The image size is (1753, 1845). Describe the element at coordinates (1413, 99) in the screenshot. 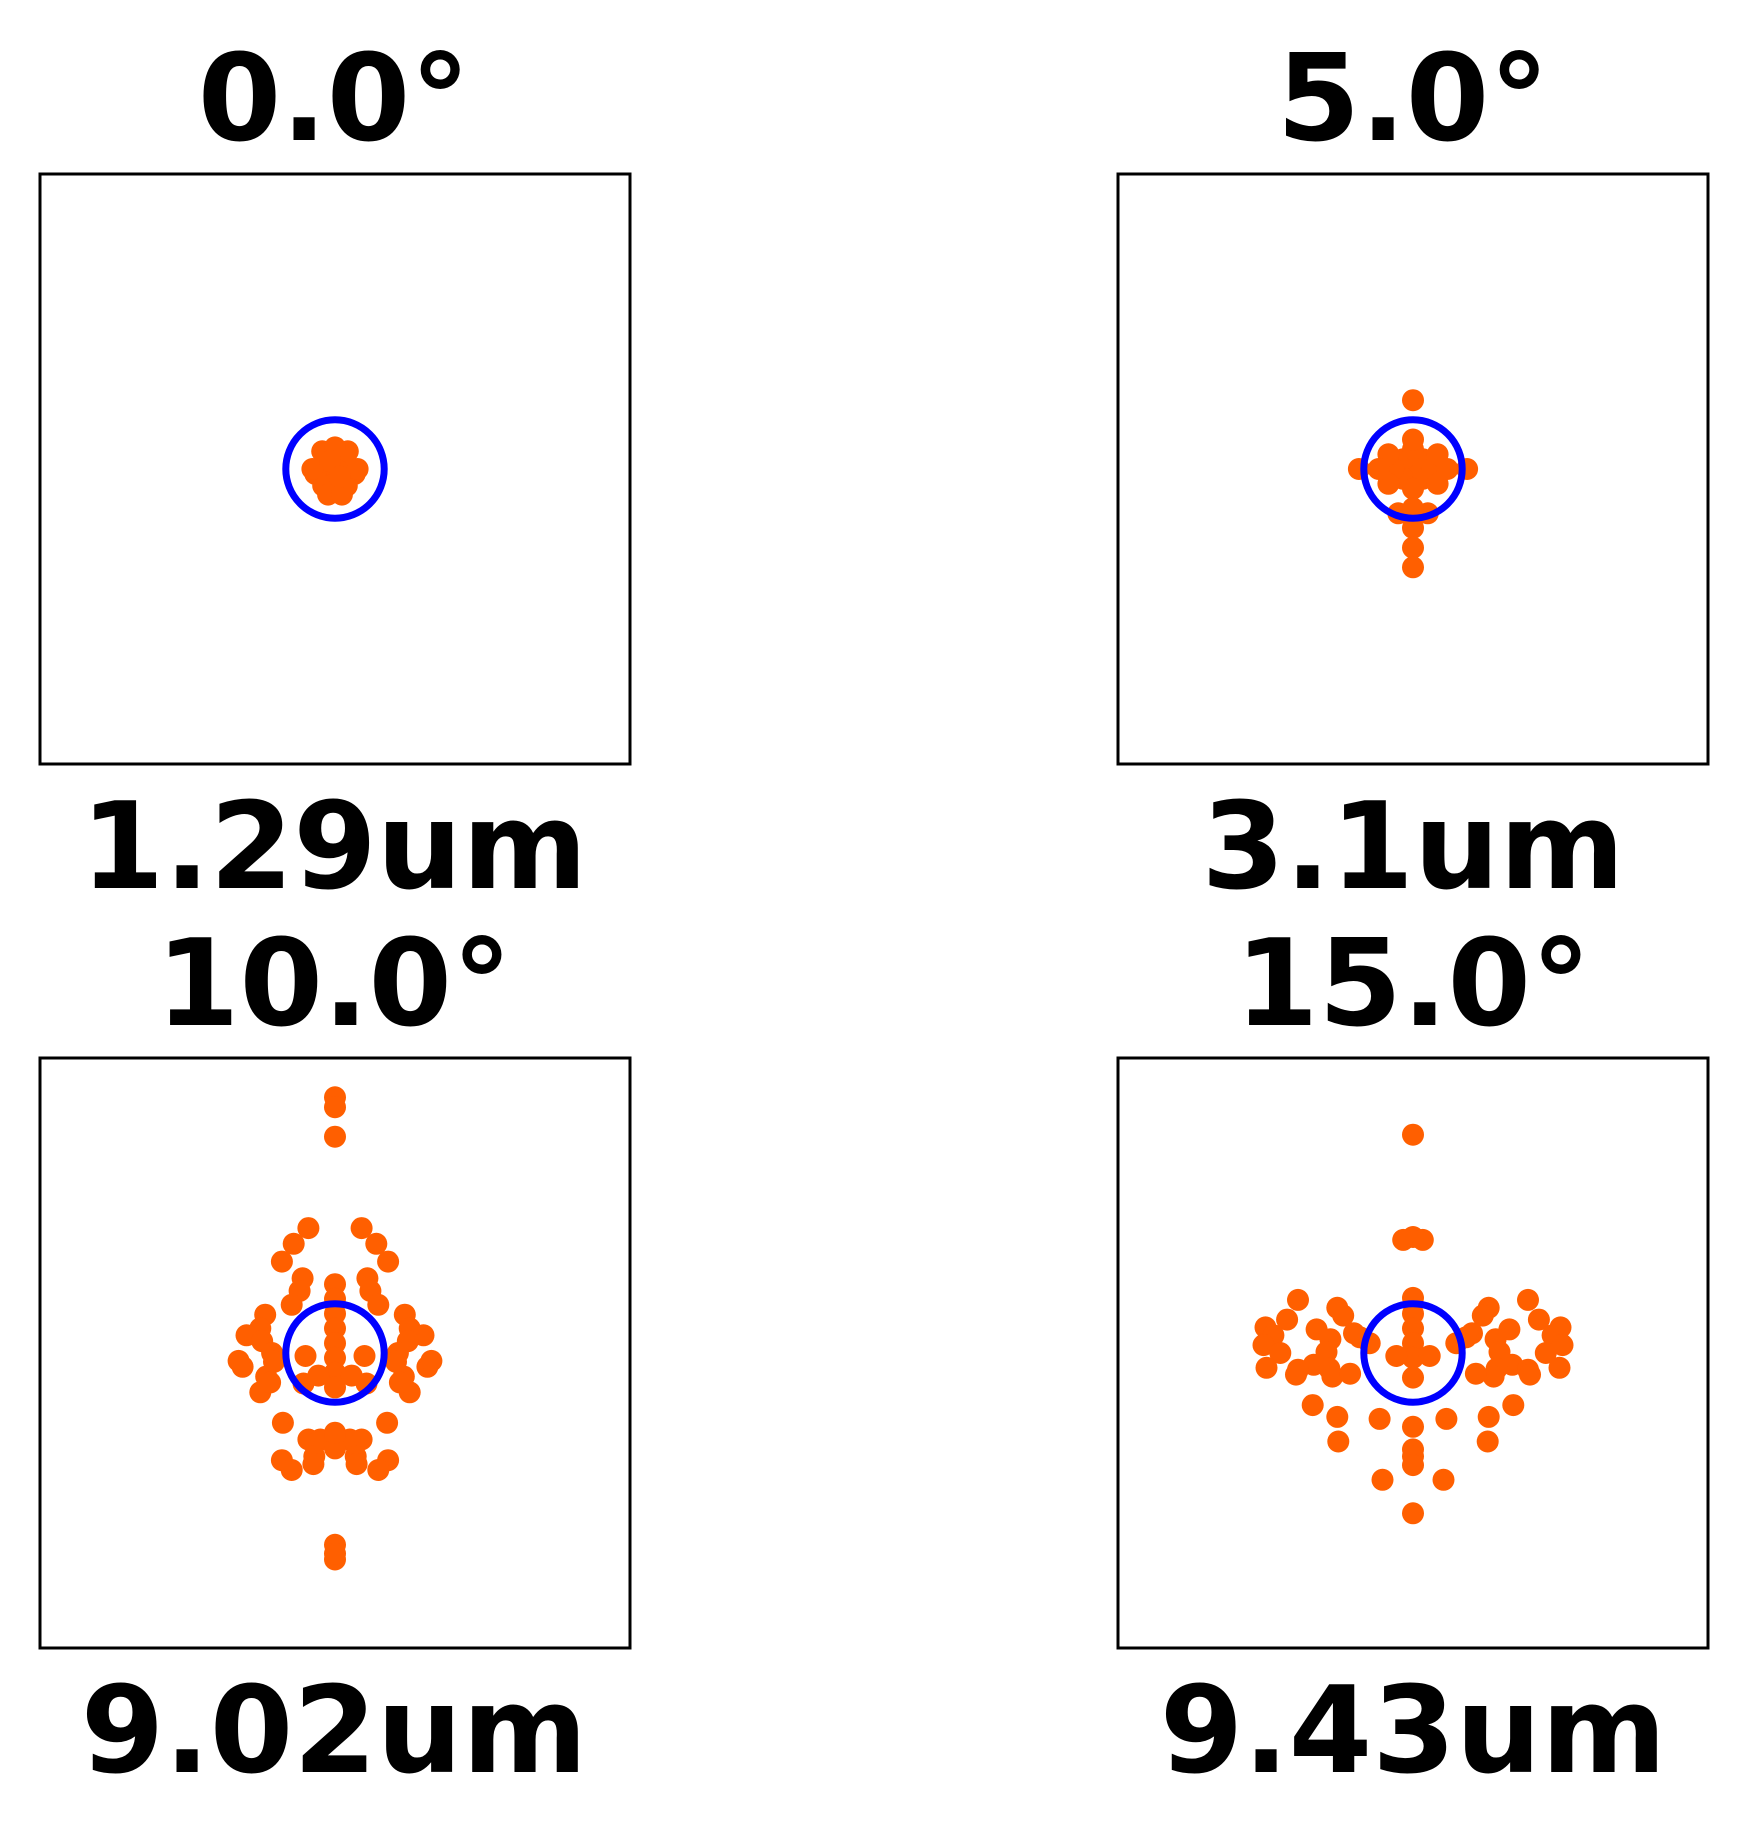

I see `panel-title: 5.0°` at that location.